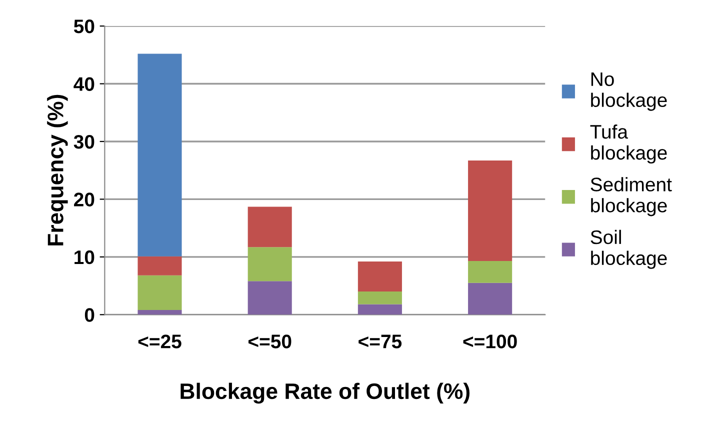  I want to click on y-tick-label: 20, so click(84, 199).